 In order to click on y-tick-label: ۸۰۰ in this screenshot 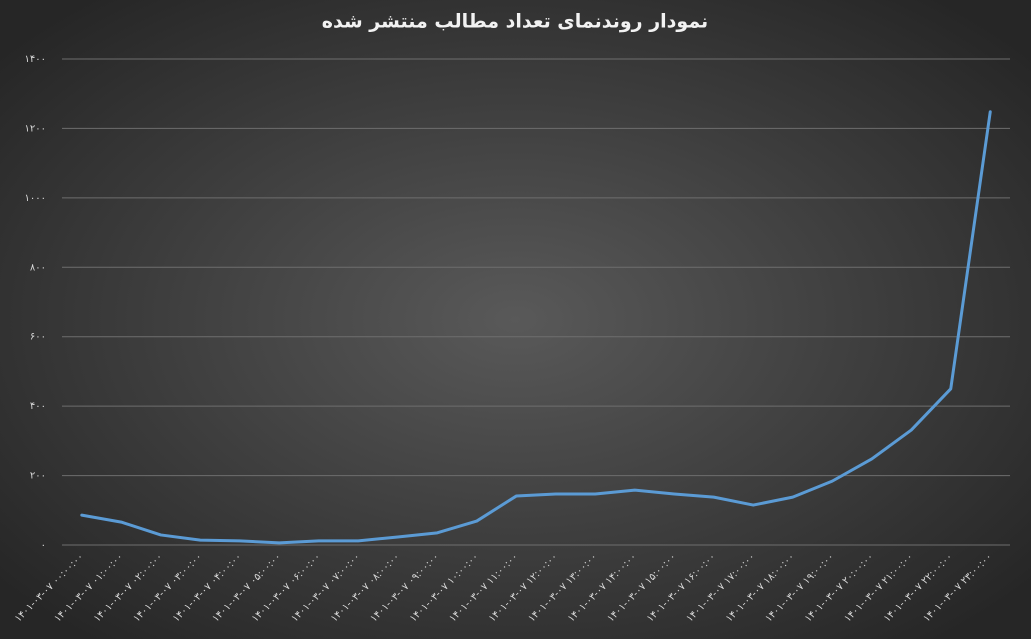, I will do `click(38, 267)`.